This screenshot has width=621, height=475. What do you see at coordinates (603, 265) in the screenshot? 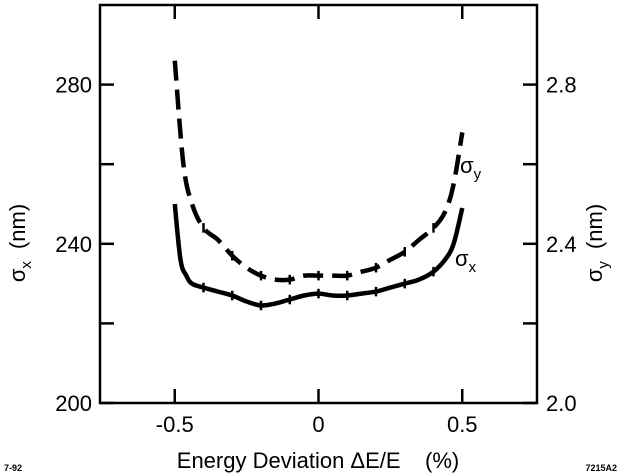
I see `y-right-subscript: y` at bounding box center [603, 265].